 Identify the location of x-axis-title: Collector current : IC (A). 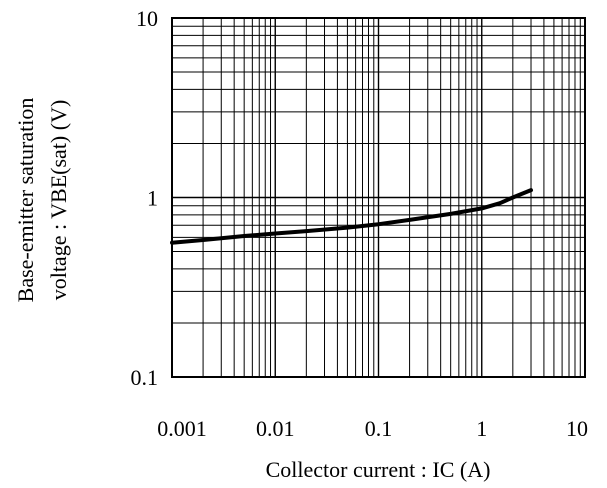
(378, 469).